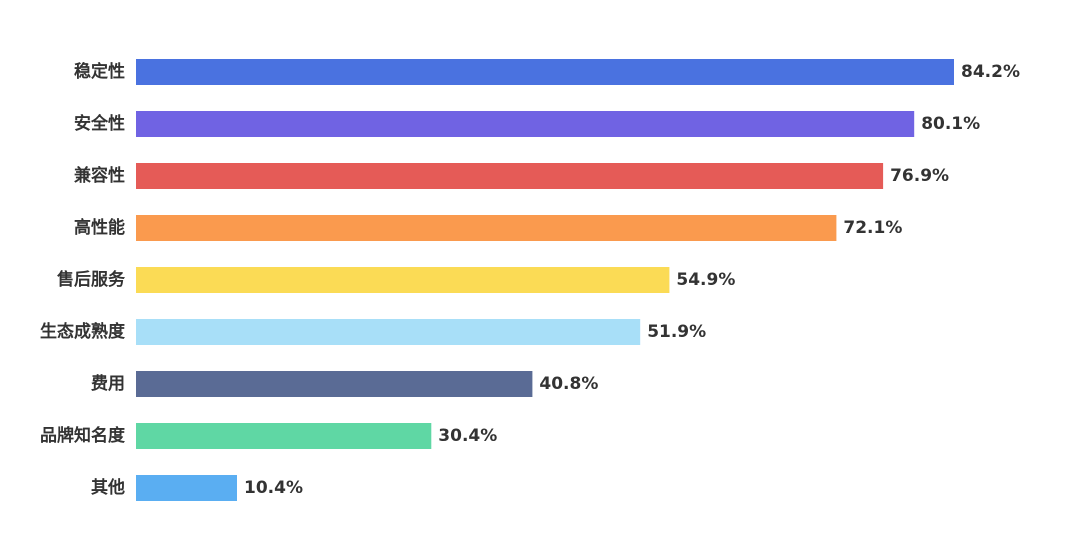  What do you see at coordinates (872, 228) in the screenshot?
I see `value-label: 72.1%` at bounding box center [872, 228].